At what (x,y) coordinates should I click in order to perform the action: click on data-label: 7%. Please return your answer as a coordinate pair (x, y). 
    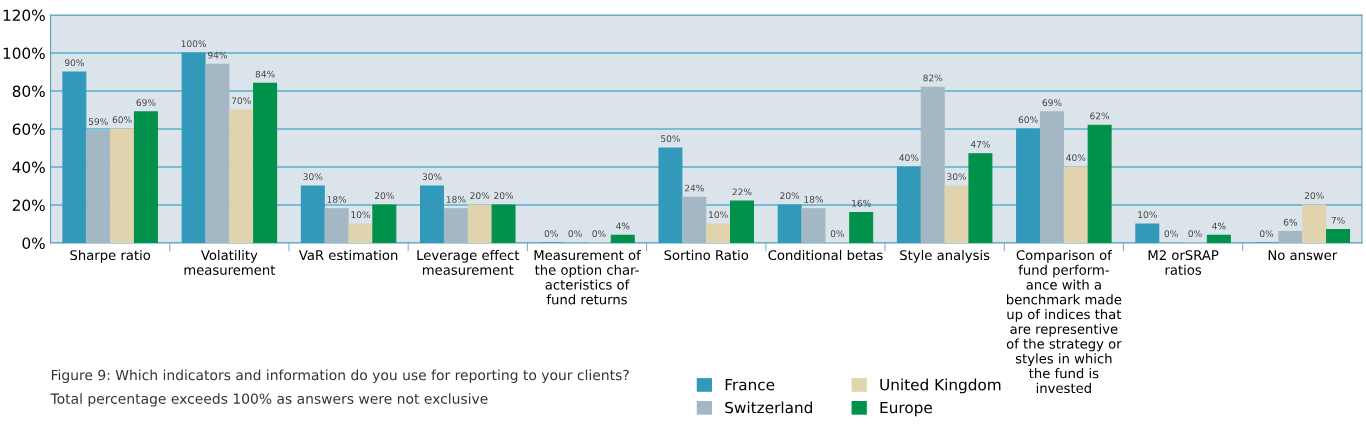
    Looking at the image, I should click on (1338, 220).